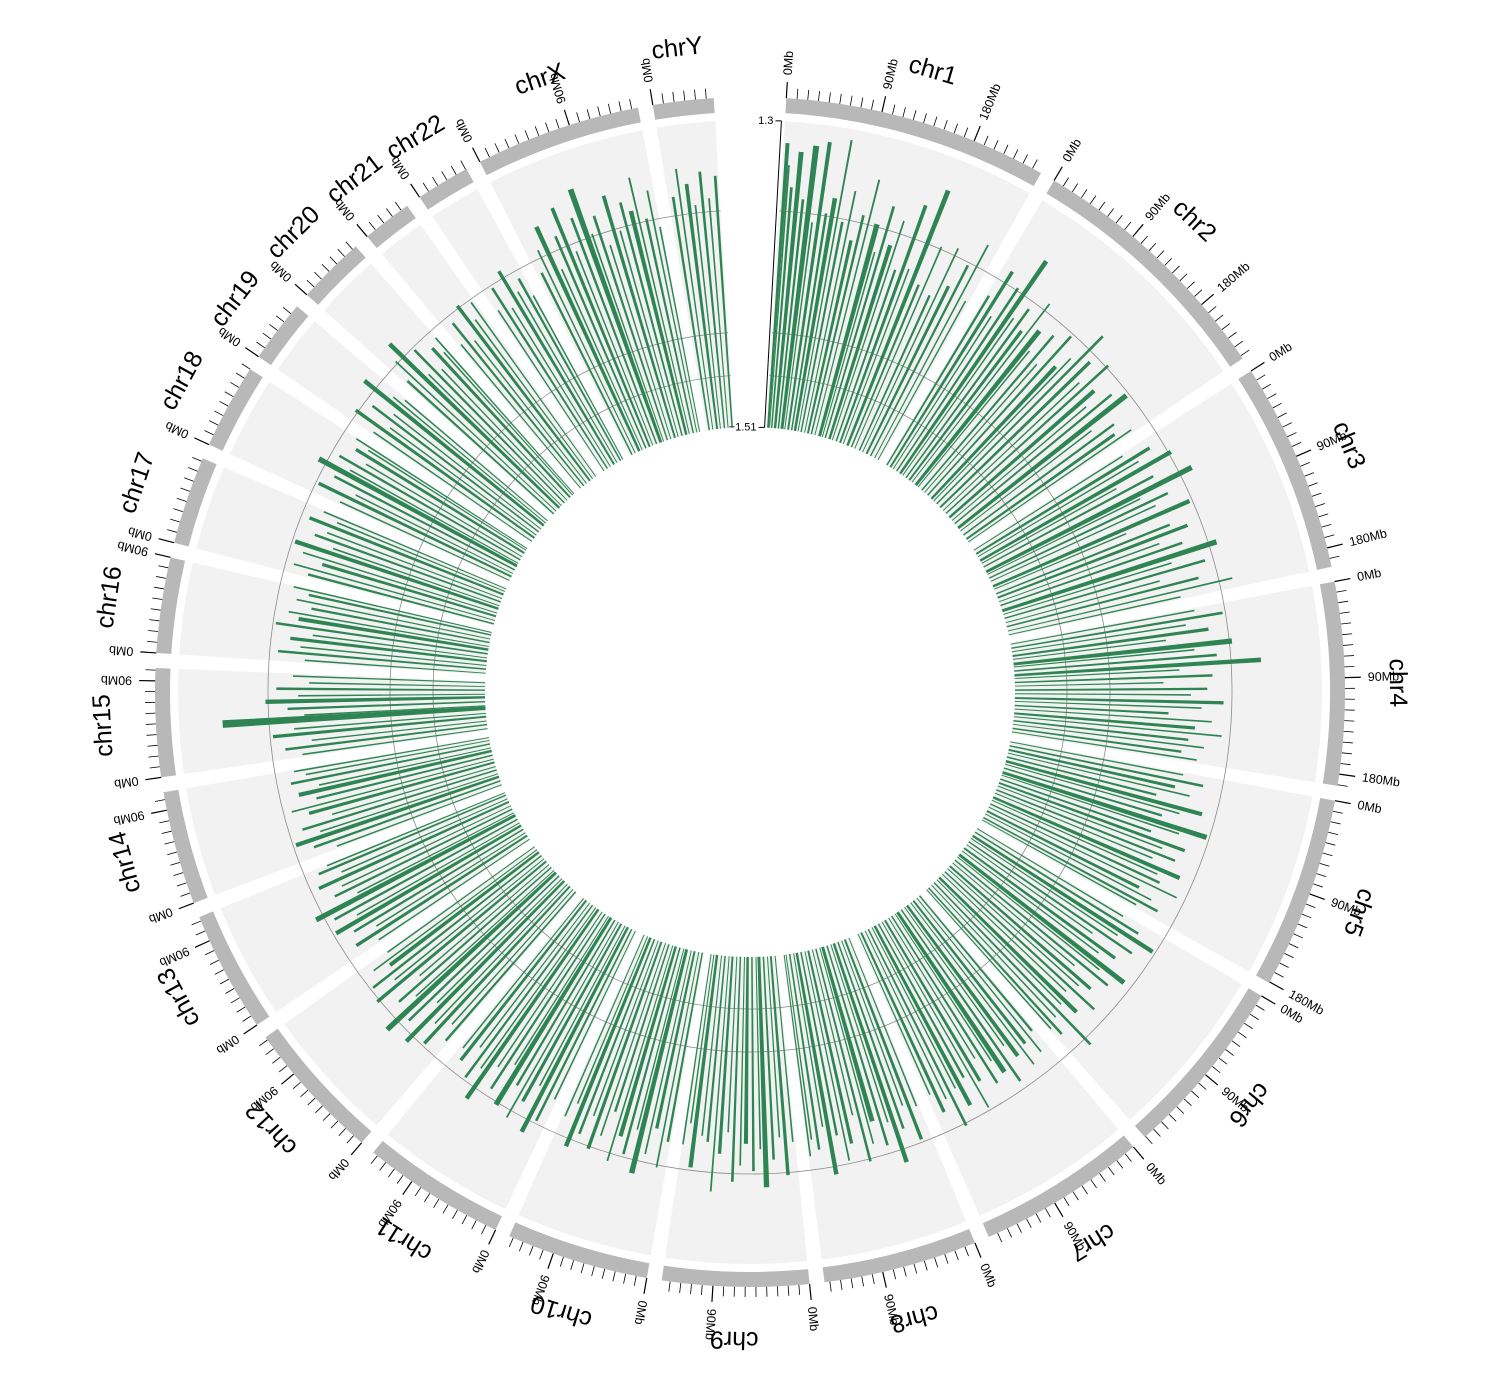 This screenshot has height=1381, width=1499. I want to click on ideogram-chr13, so click(234, 968).